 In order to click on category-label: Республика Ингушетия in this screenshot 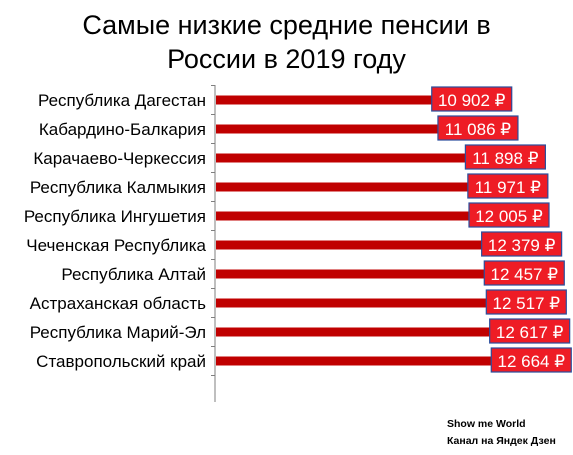, I will do `click(115, 216)`.